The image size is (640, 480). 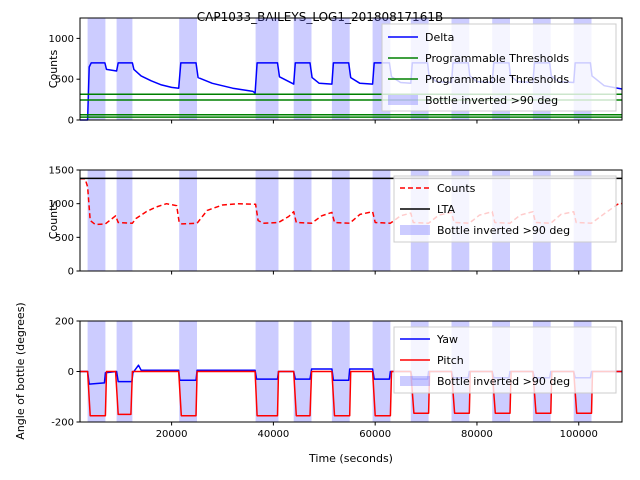 I want to click on y-axis-label: Angle of bottle (degrees), so click(x=20, y=370).